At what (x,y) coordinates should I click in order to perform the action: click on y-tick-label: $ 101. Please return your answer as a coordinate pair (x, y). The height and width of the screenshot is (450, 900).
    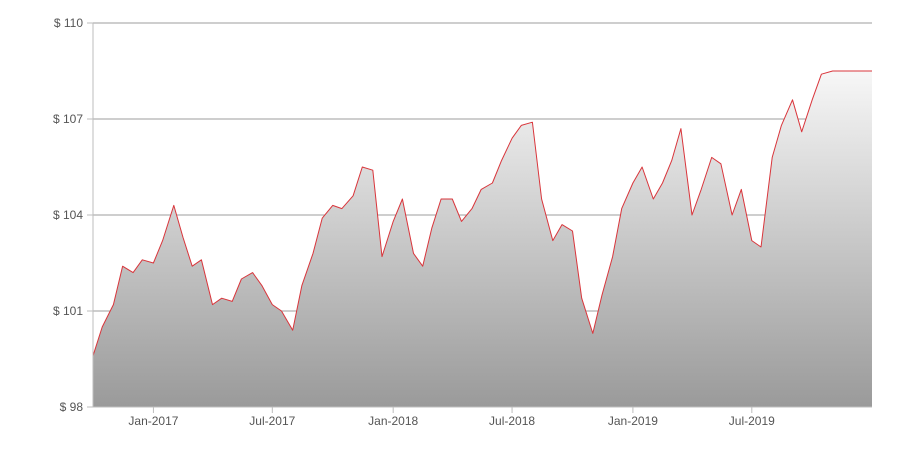
    Looking at the image, I should click on (68, 311).